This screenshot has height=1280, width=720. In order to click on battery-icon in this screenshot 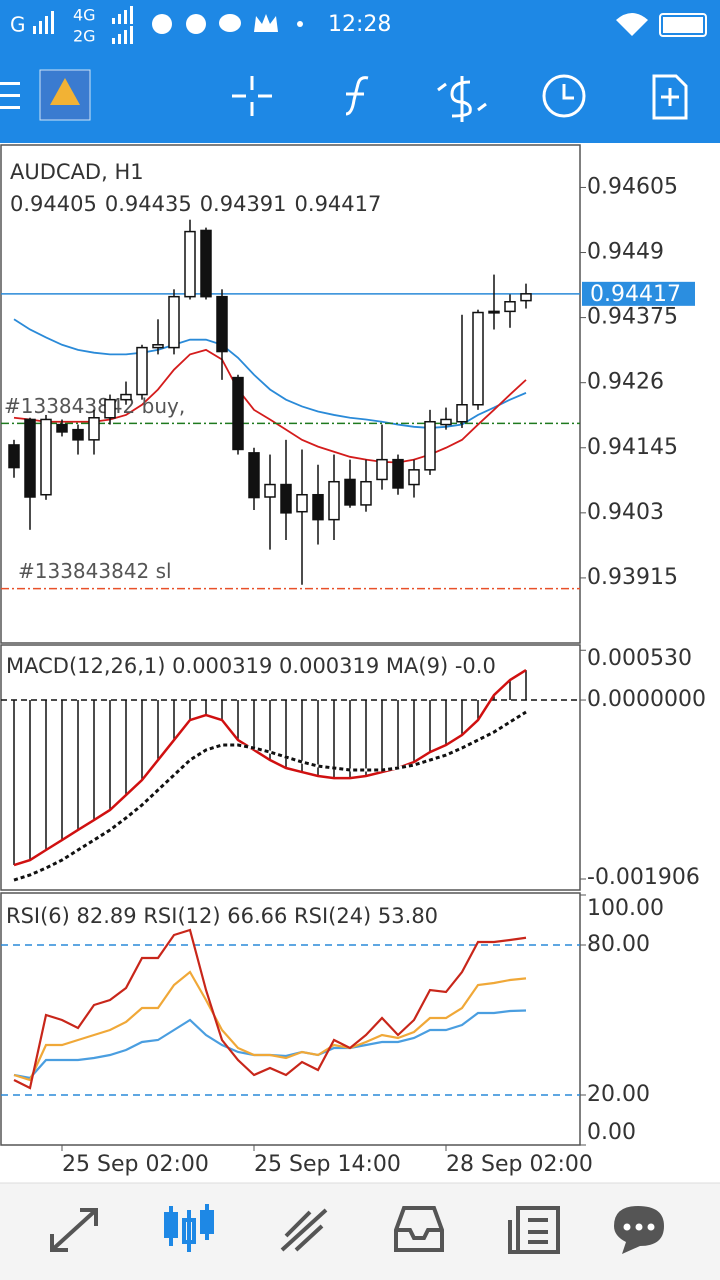, I will do `click(683, 25)`.